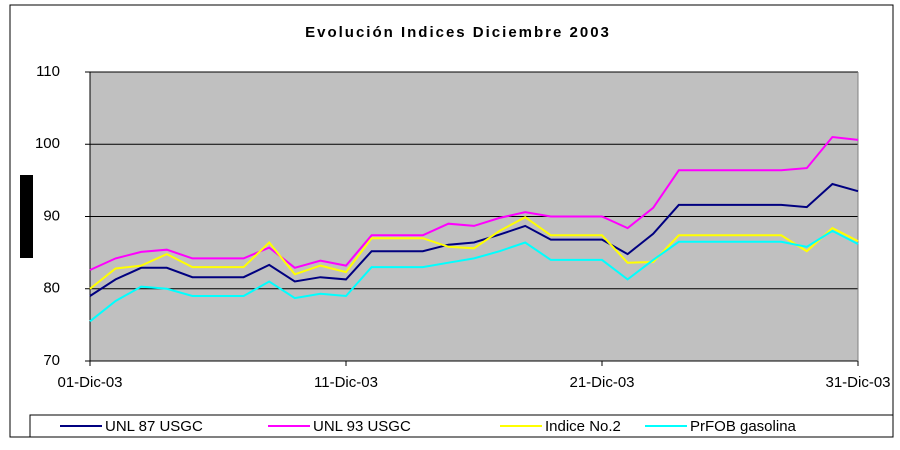 The height and width of the screenshot is (450, 900). What do you see at coordinates (346, 382) in the screenshot?
I see `x-tick-label: 11-Dic-03` at bounding box center [346, 382].